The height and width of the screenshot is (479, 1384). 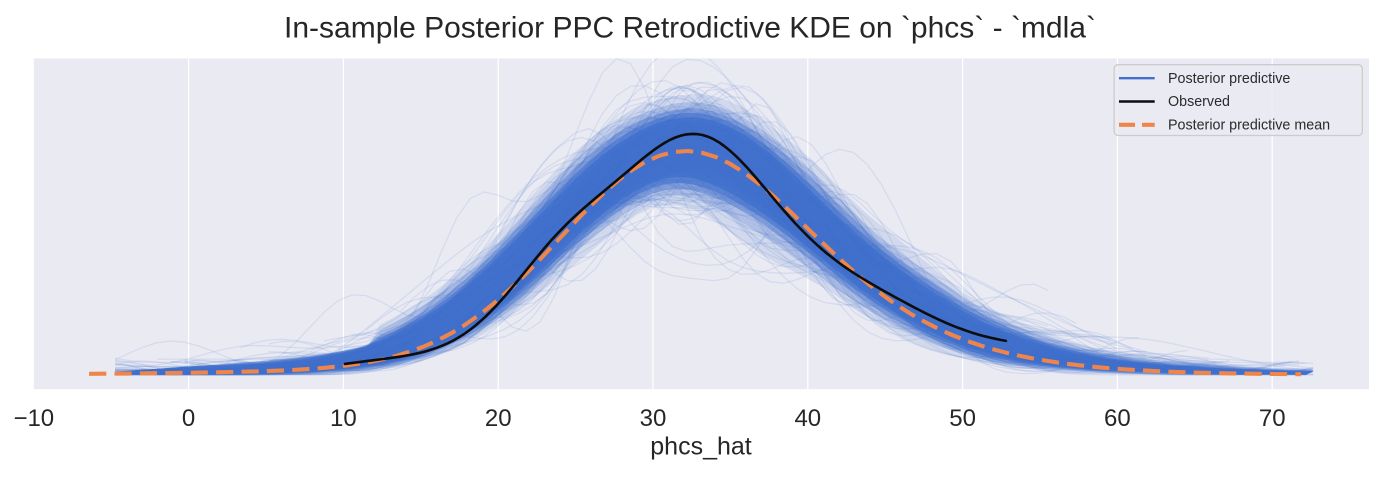 I want to click on svg-text: −10, so click(x=33, y=418).